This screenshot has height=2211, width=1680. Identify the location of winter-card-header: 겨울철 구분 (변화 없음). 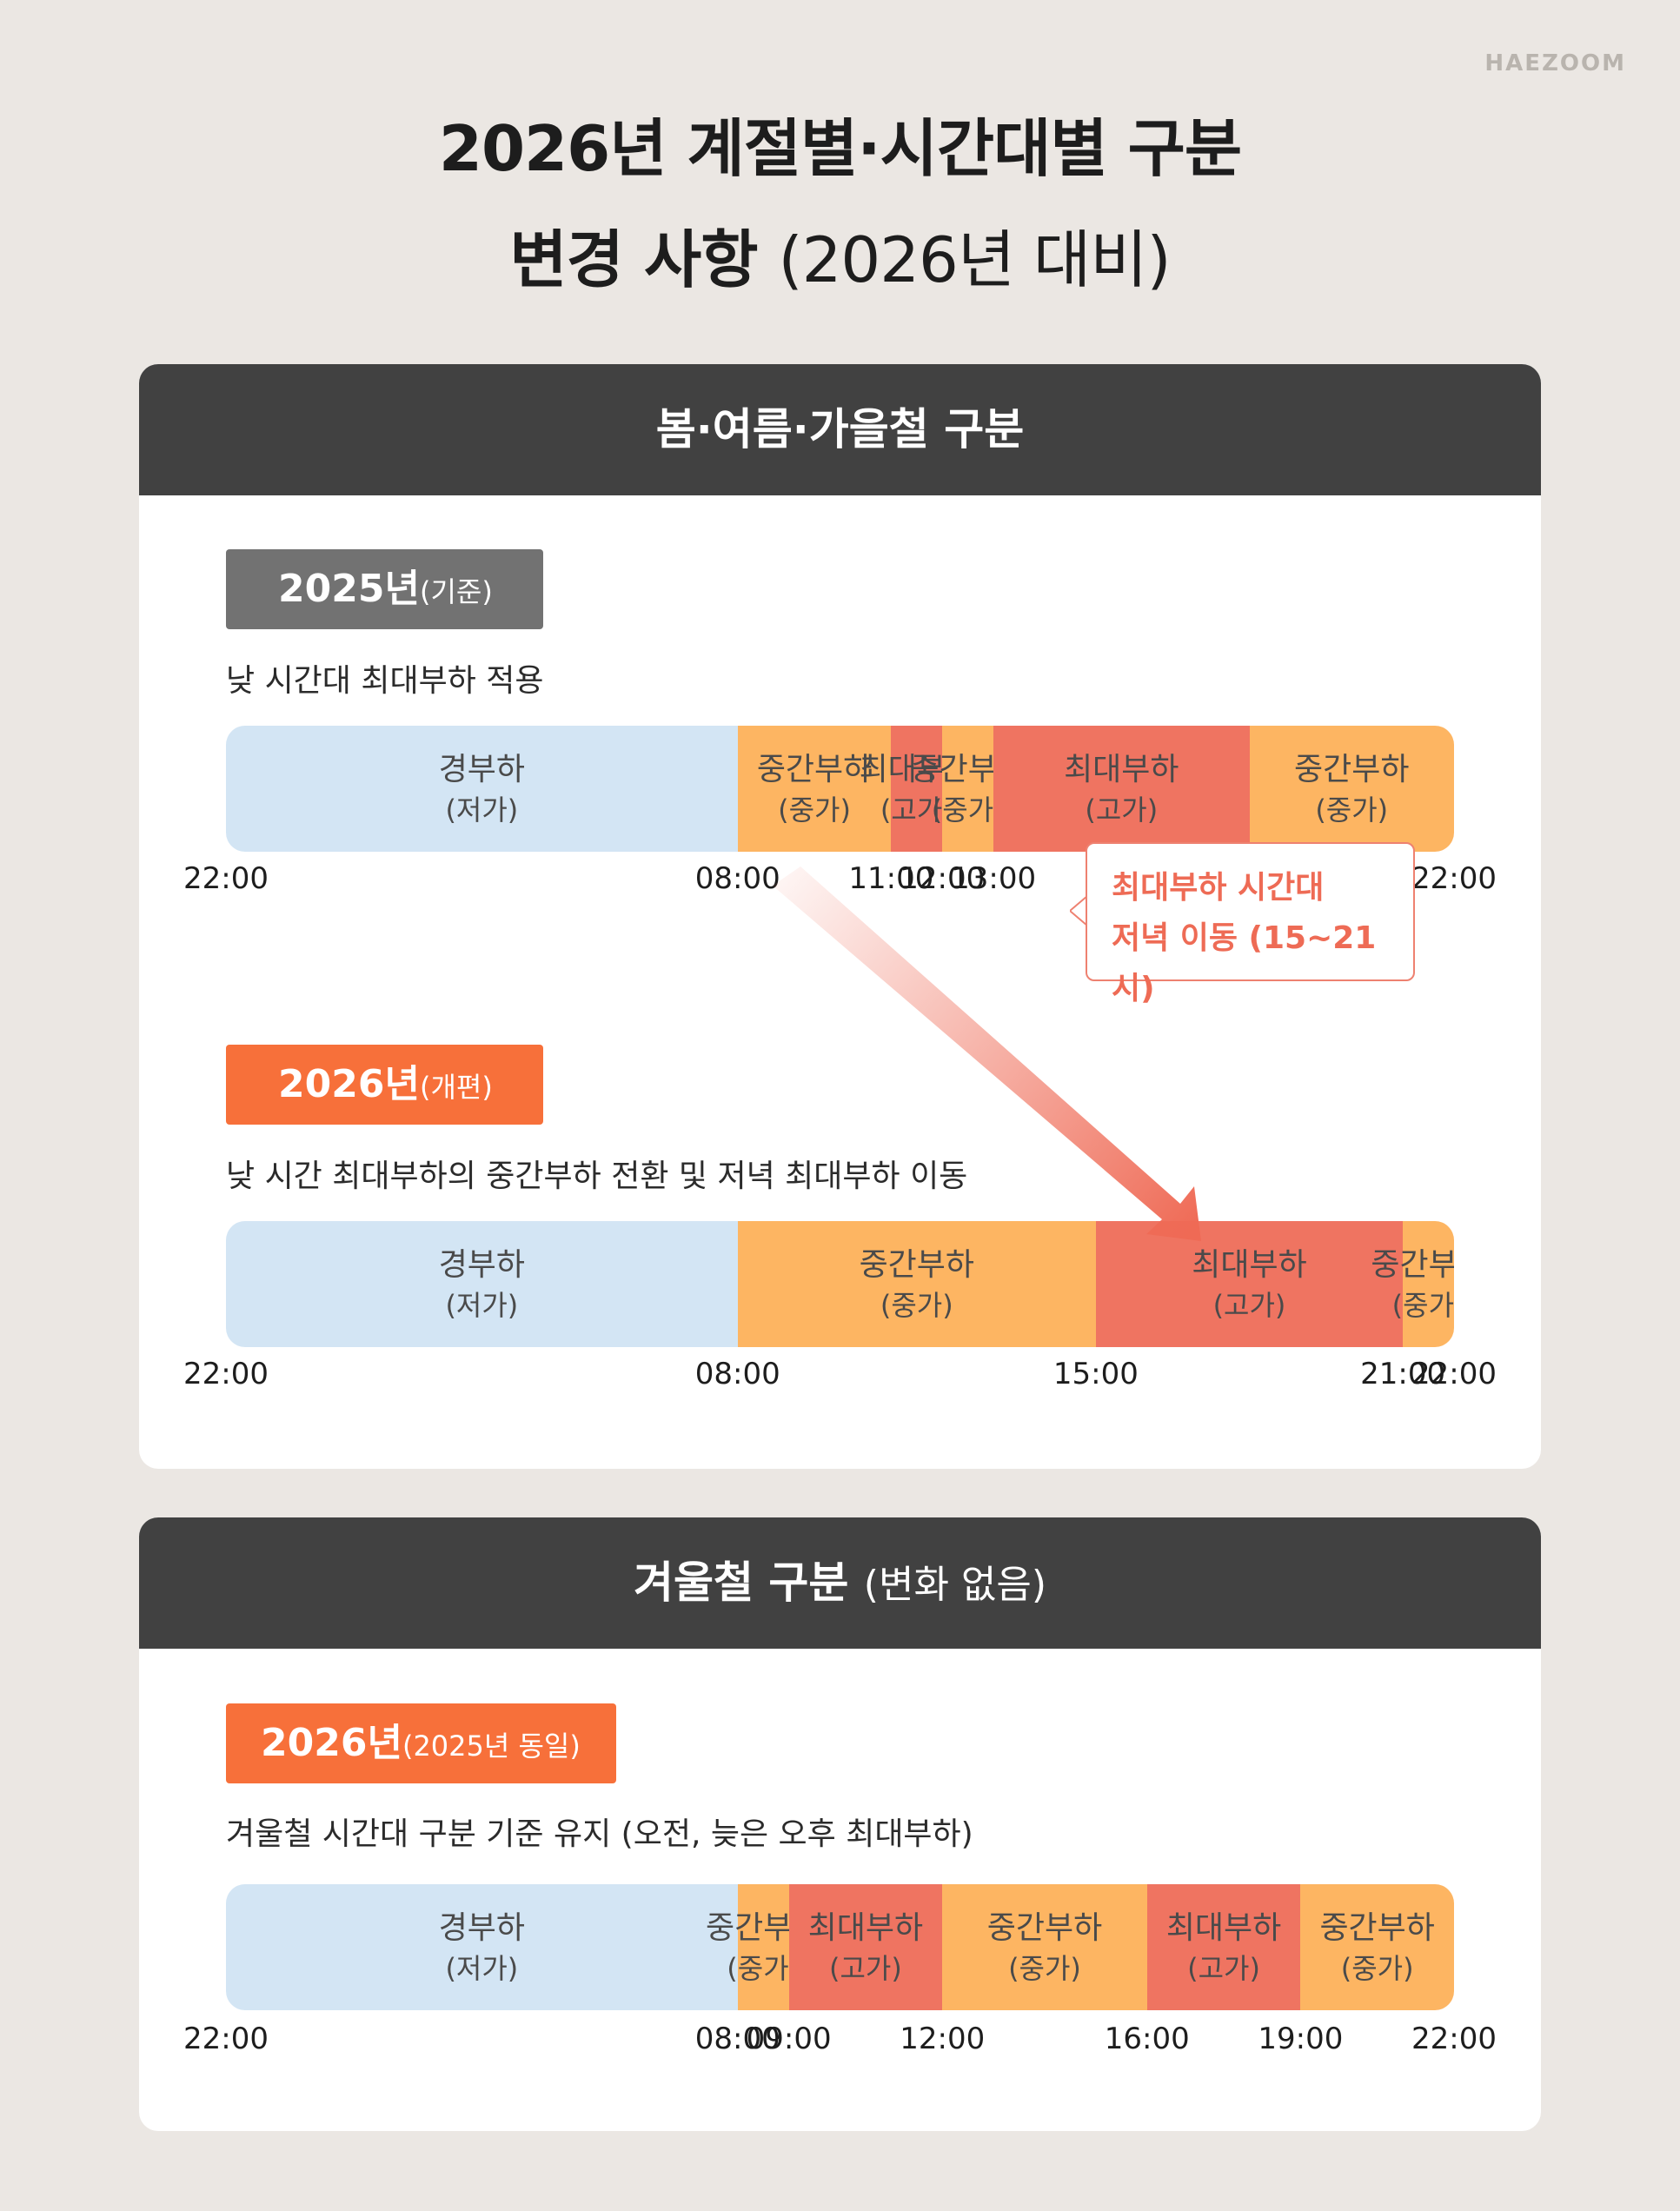
(840, 1583).